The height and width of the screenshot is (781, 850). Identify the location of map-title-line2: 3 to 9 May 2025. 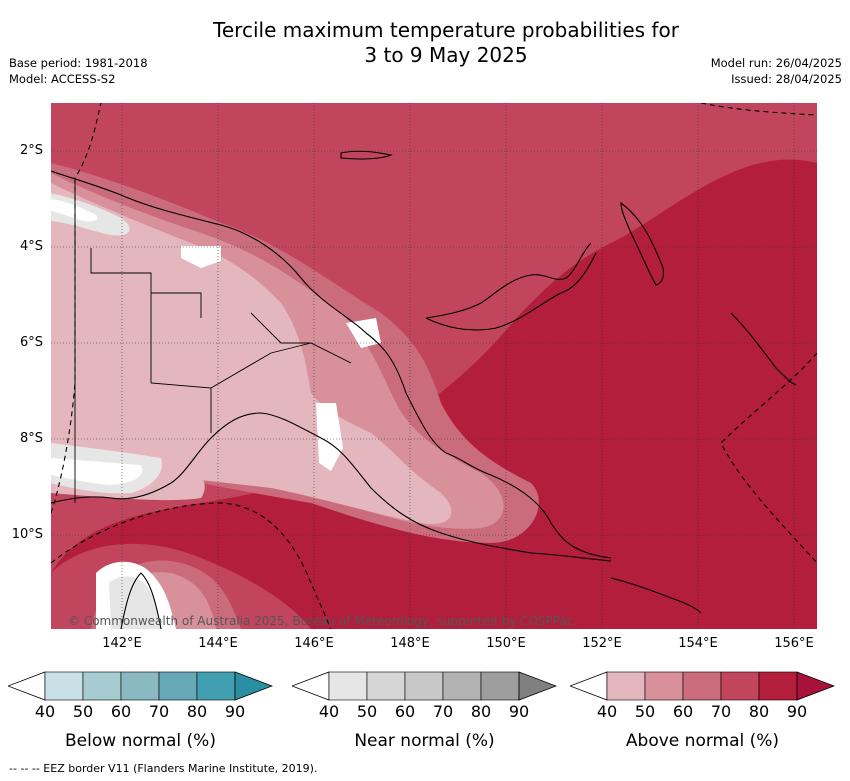
(446, 55).